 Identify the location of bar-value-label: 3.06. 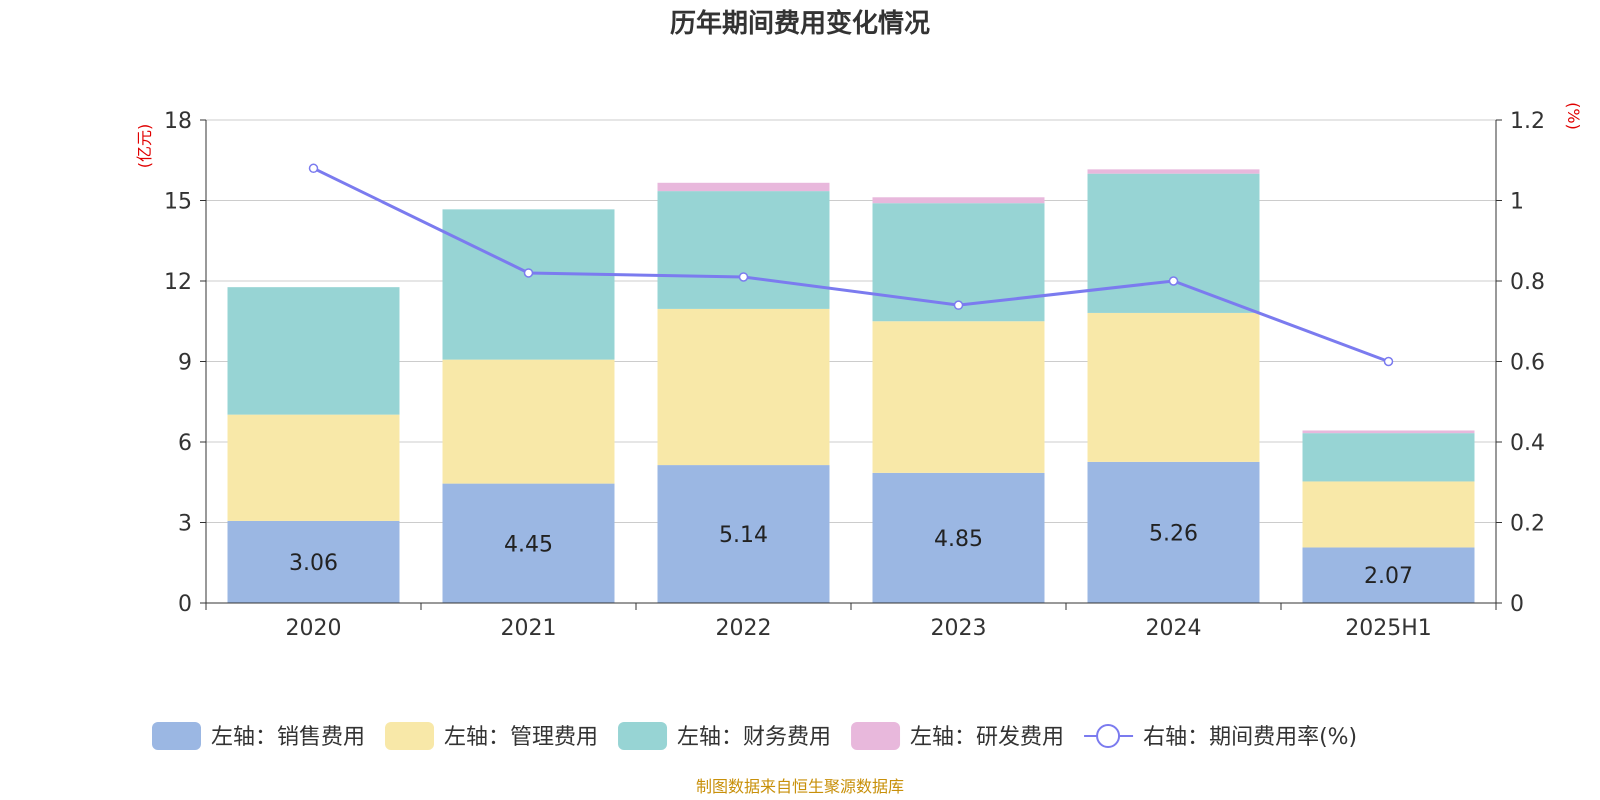
(313, 563).